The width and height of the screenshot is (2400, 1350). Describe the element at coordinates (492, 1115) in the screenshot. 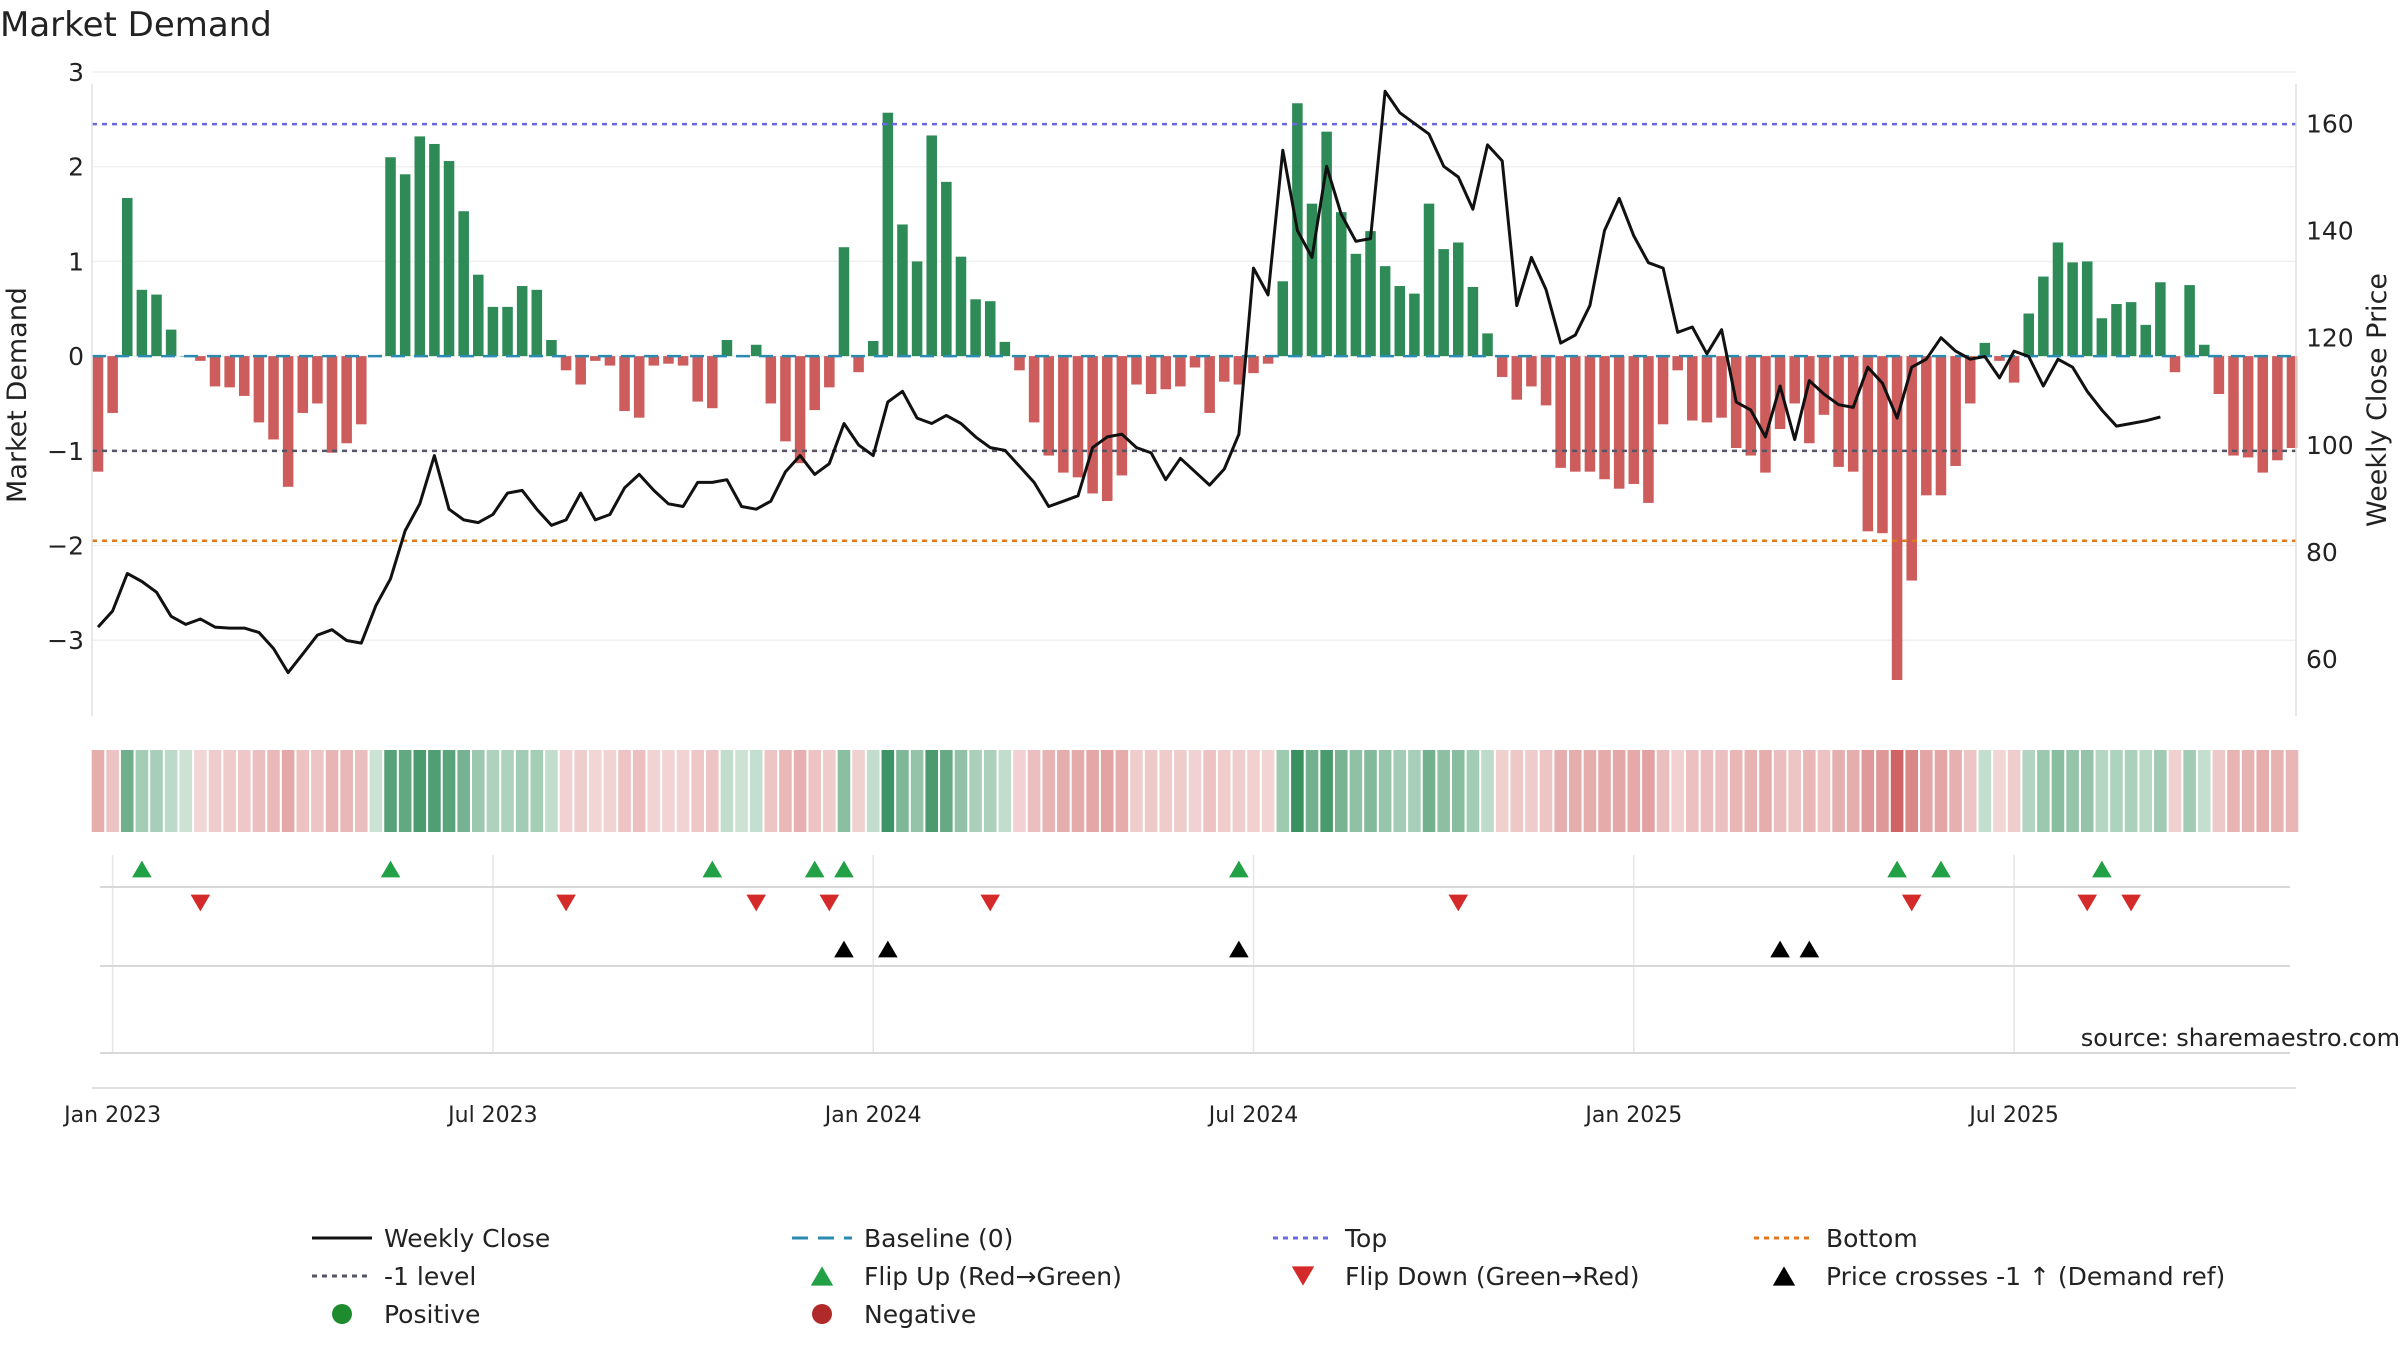

I see `x-tick-label: Jul 2023` at that location.